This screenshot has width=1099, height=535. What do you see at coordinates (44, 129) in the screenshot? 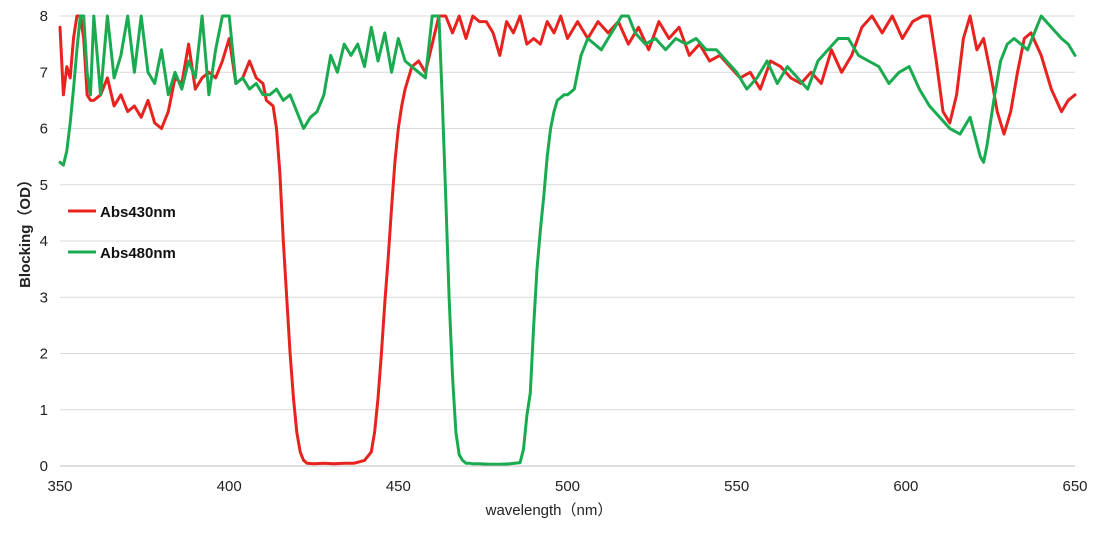
I see `y-tick-label-6: 6` at bounding box center [44, 129].